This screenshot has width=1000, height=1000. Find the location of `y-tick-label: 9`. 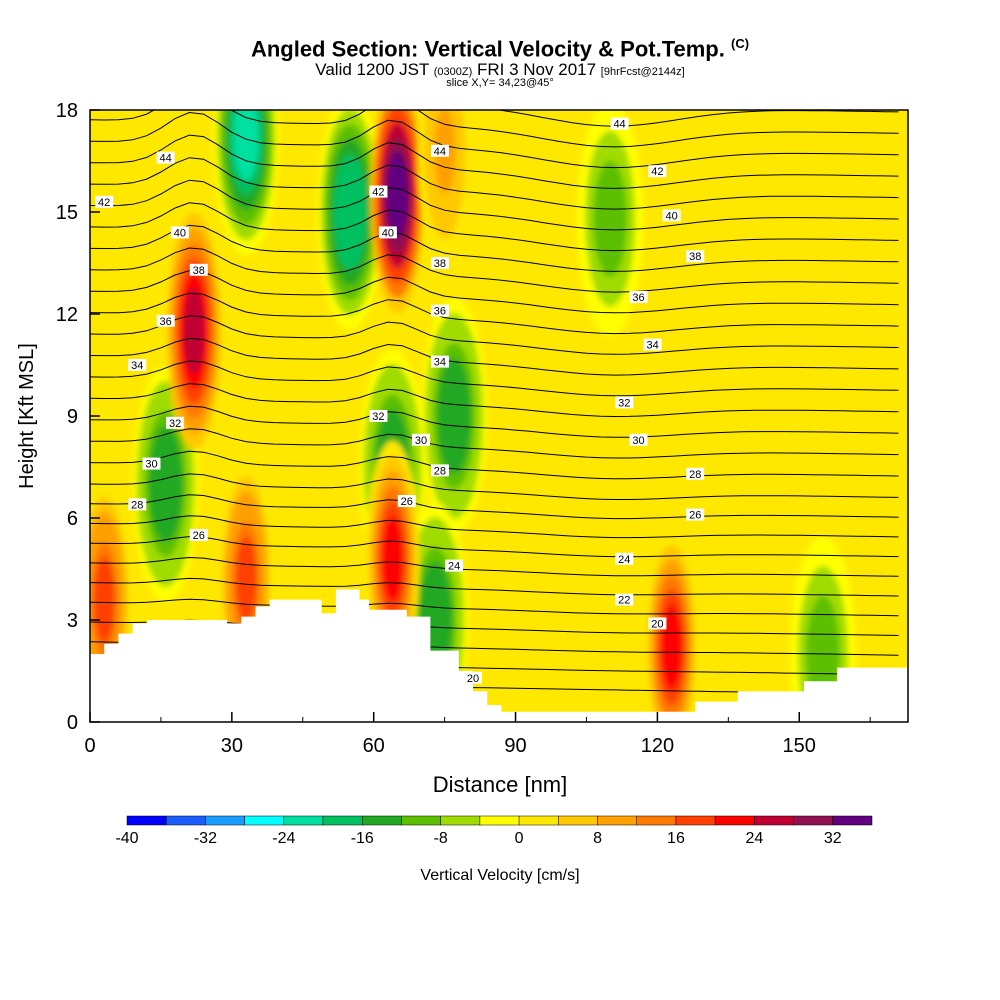

y-tick-label: 9 is located at coordinates (72, 417).